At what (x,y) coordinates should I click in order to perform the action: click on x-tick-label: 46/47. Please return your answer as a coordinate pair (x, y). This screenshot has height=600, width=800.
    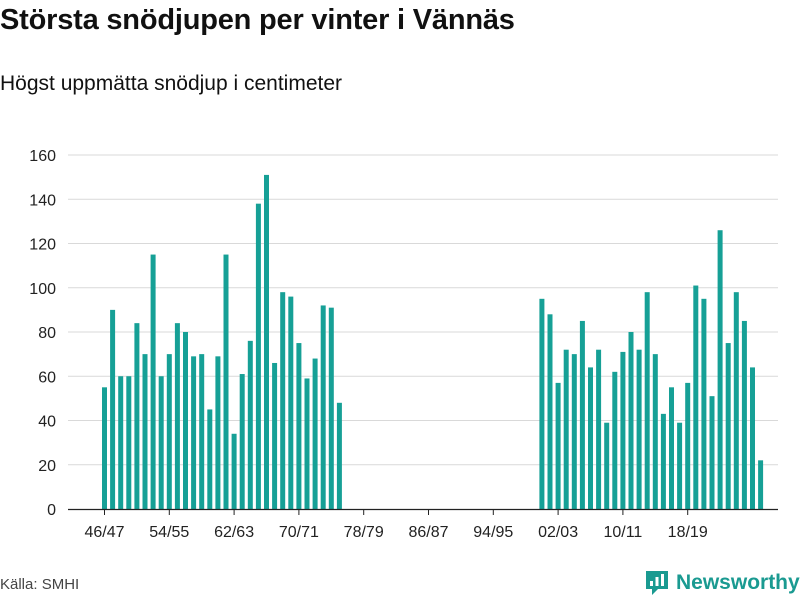
    Looking at the image, I should click on (104, 532).